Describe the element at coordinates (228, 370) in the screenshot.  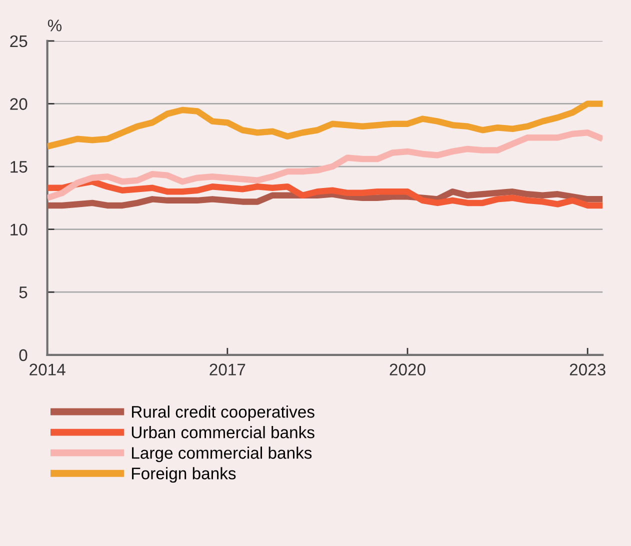
I see `x-tick-label: 2017` at that location.